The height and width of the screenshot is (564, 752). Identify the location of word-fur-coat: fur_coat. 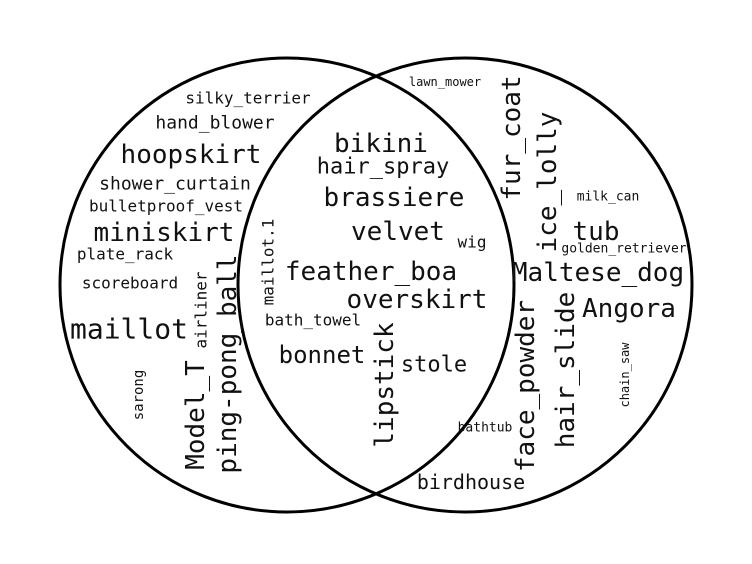
(512, 137).